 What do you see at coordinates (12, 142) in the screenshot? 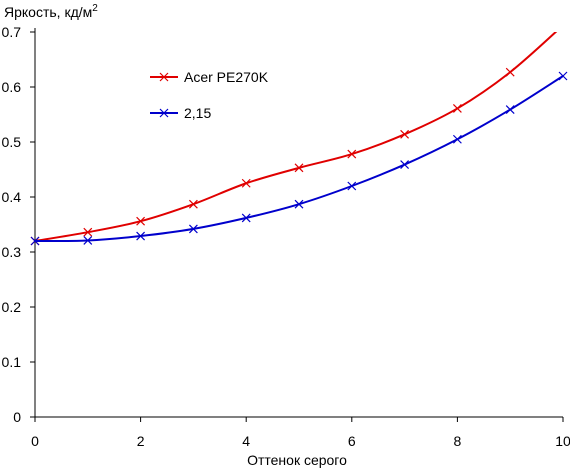
I see `y-tick-label: 0.5` at bounding box center [12, 142].